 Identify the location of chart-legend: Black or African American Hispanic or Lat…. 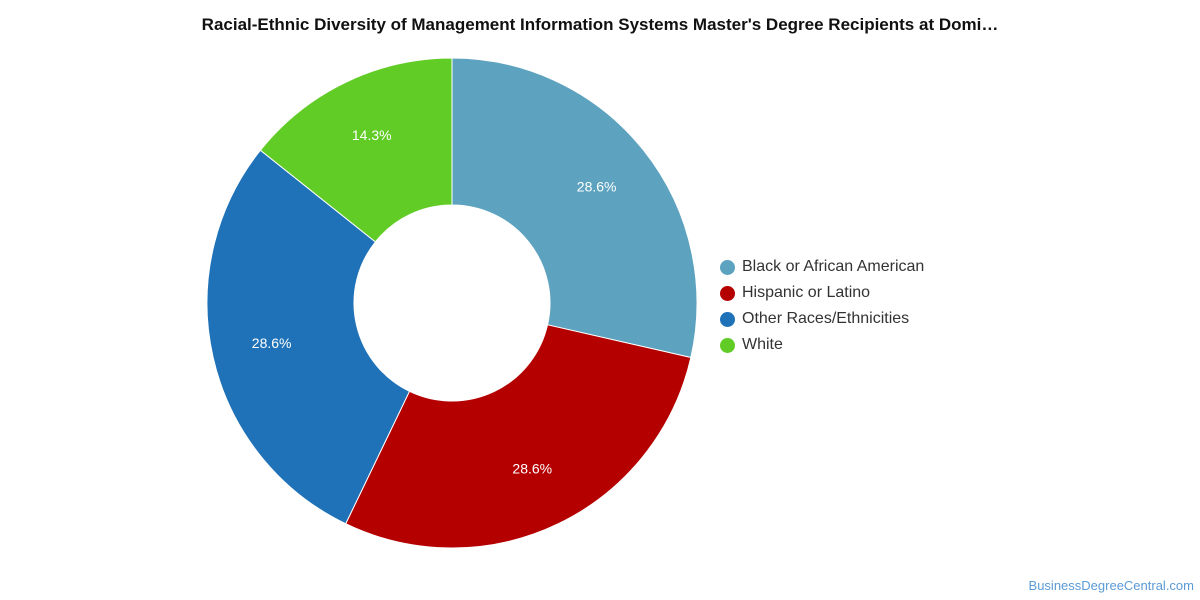
(822, 306).